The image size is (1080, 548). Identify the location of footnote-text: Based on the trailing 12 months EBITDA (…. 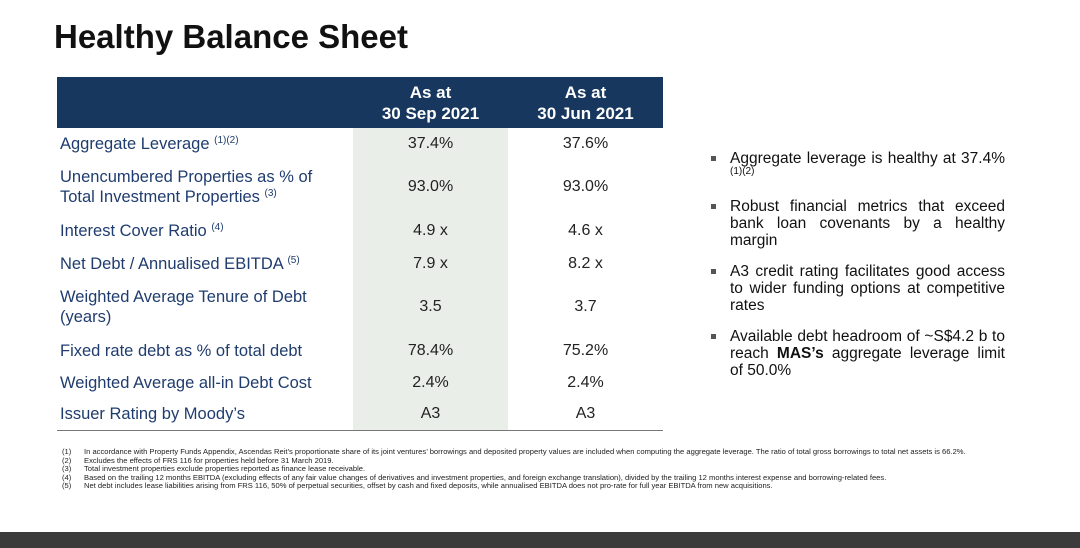
(485, 477).